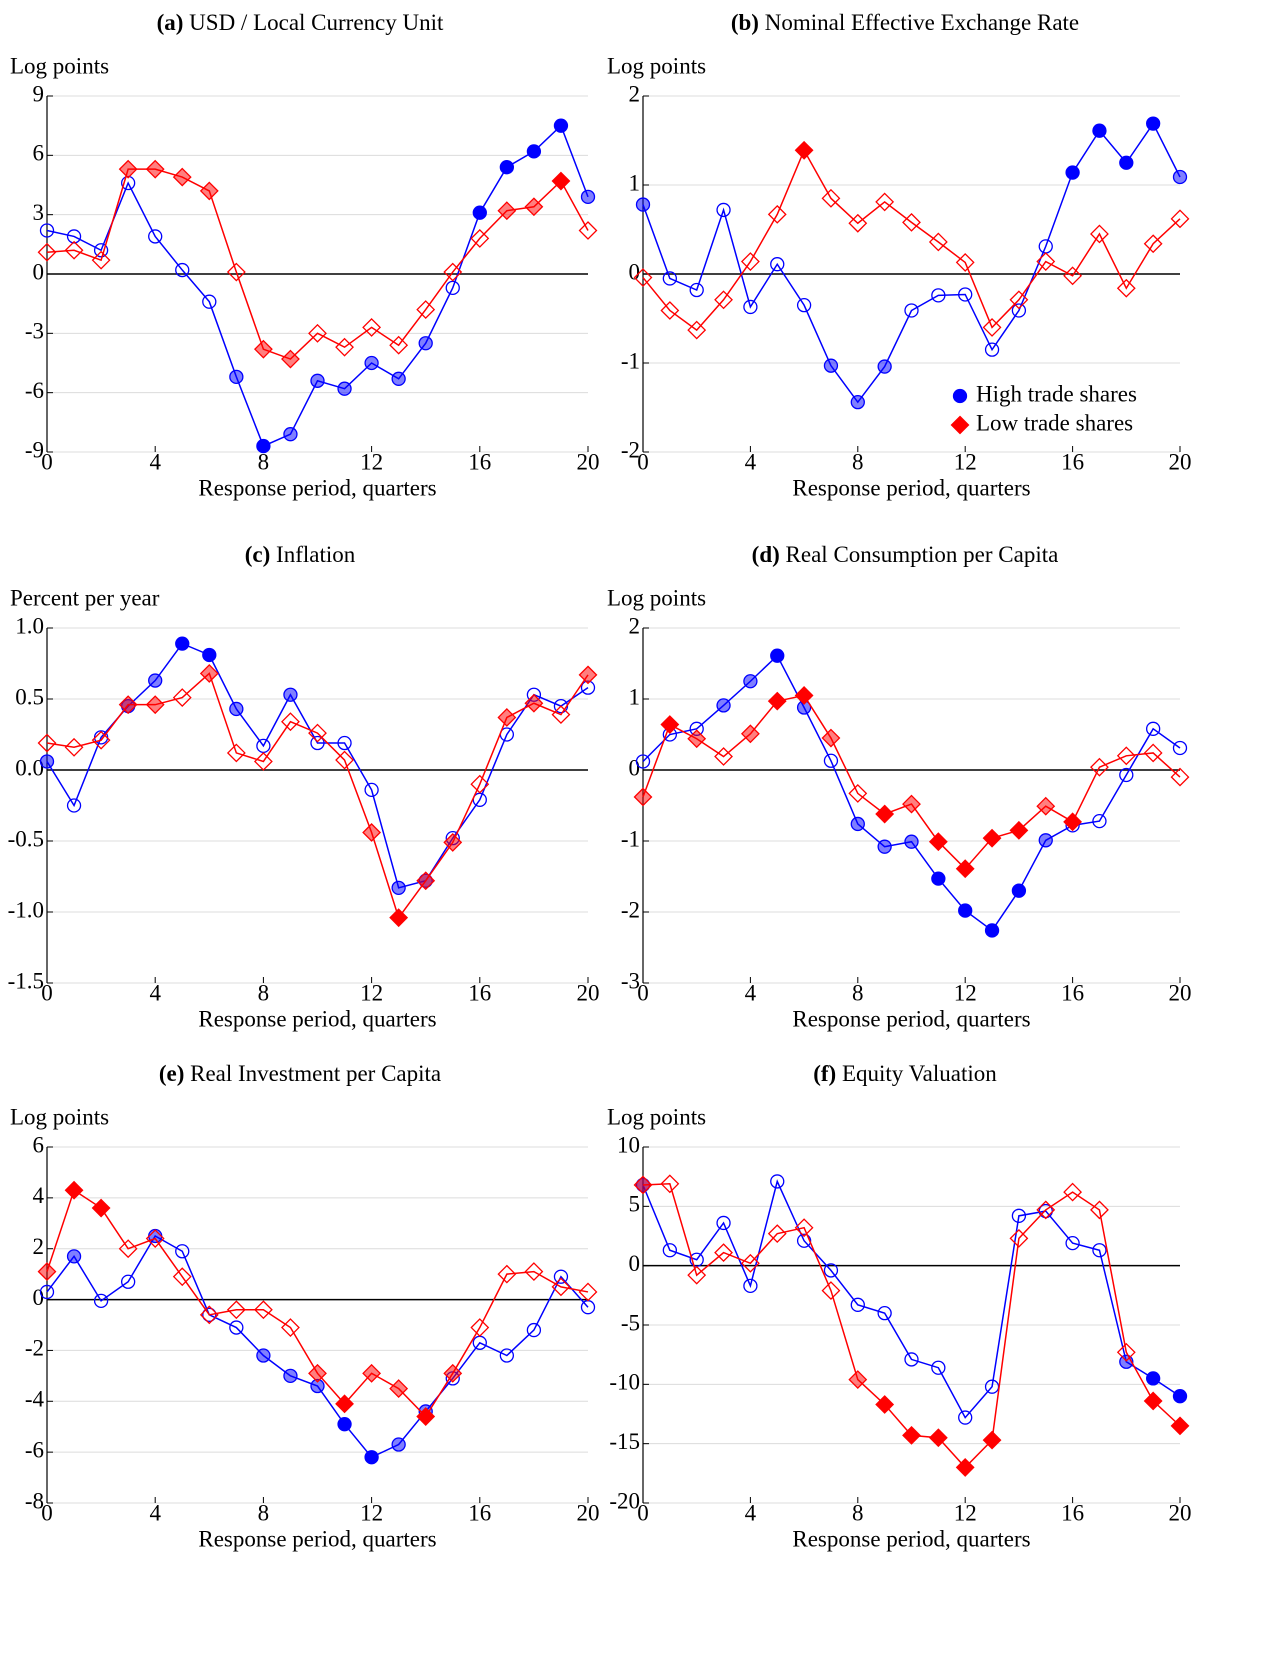 Image resolution: width=1275 pixels, height=1669 pixels. Describe the element at coordinates (26, 909) in the screenshot. I see `y-tick-label: -1.0` at that location.